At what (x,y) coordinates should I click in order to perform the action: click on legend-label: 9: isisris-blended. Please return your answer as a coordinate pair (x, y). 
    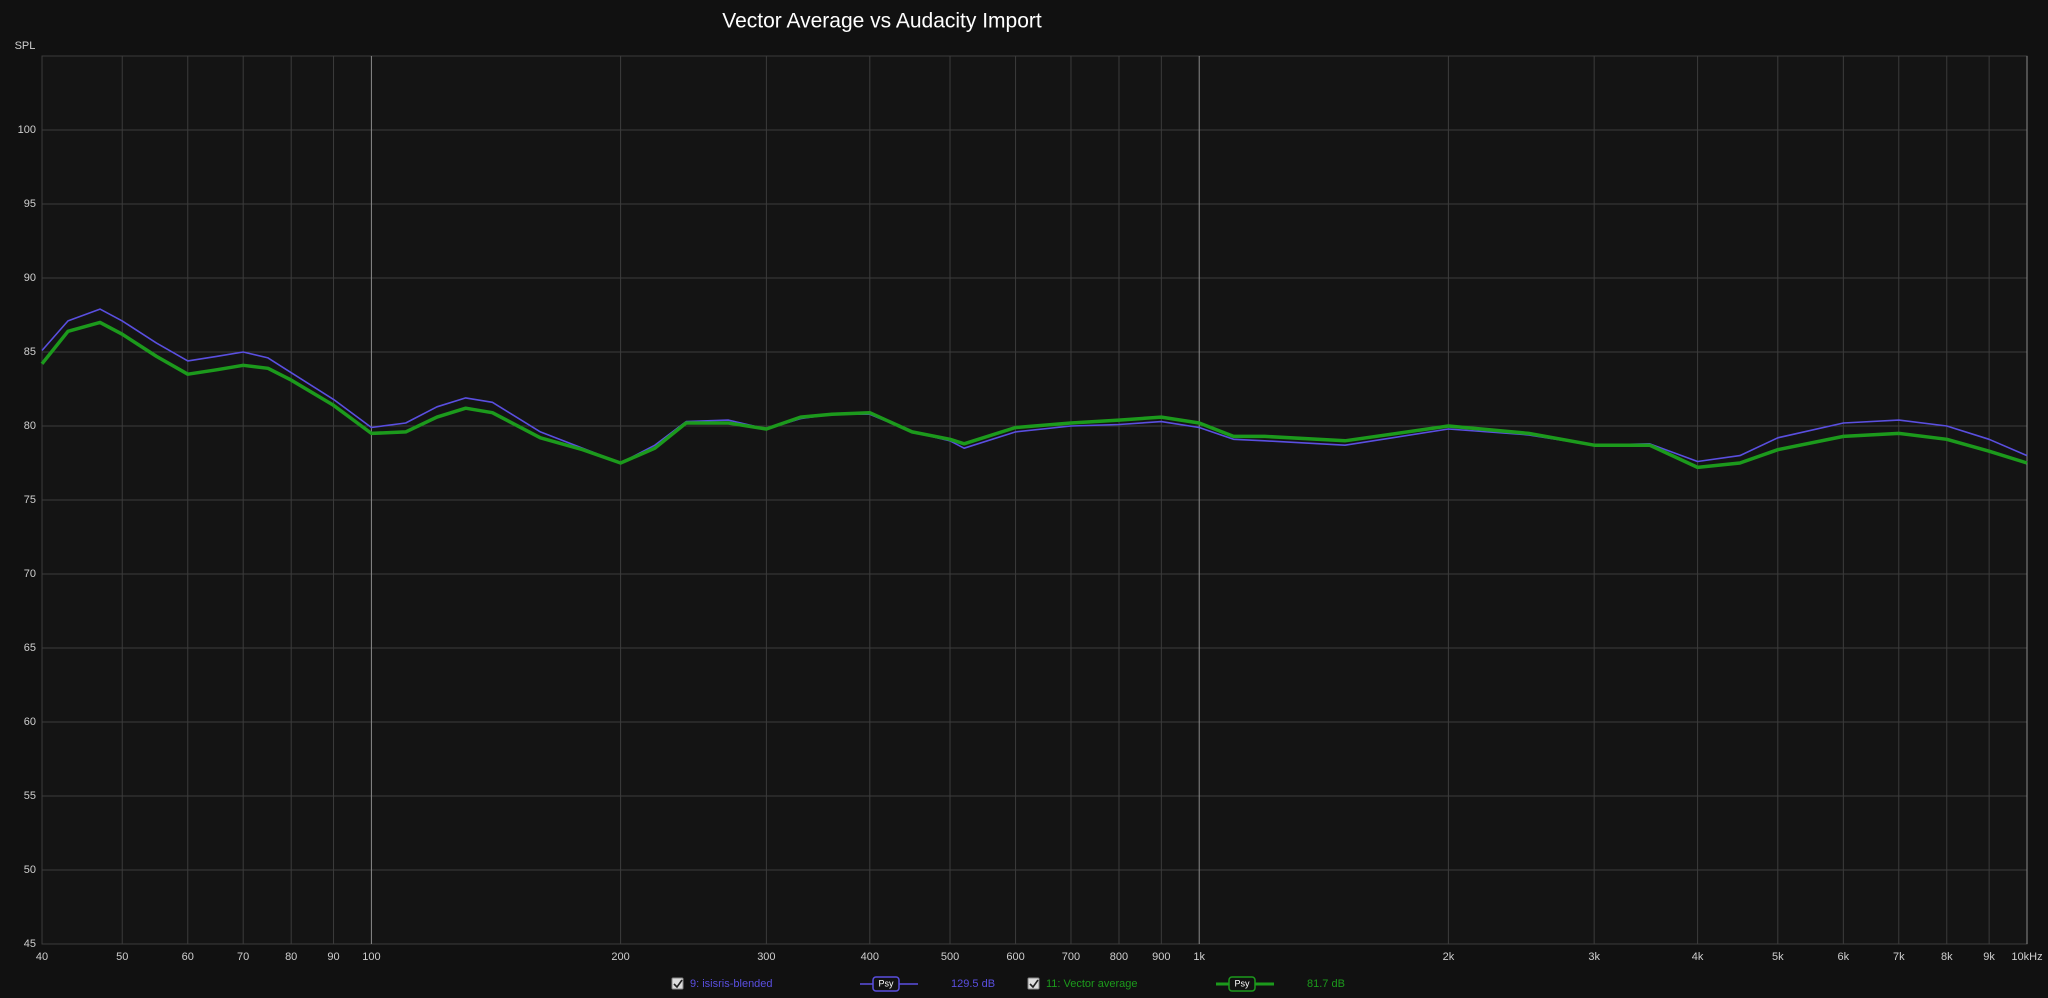
    Looking at the image, I should click on (731, 984).